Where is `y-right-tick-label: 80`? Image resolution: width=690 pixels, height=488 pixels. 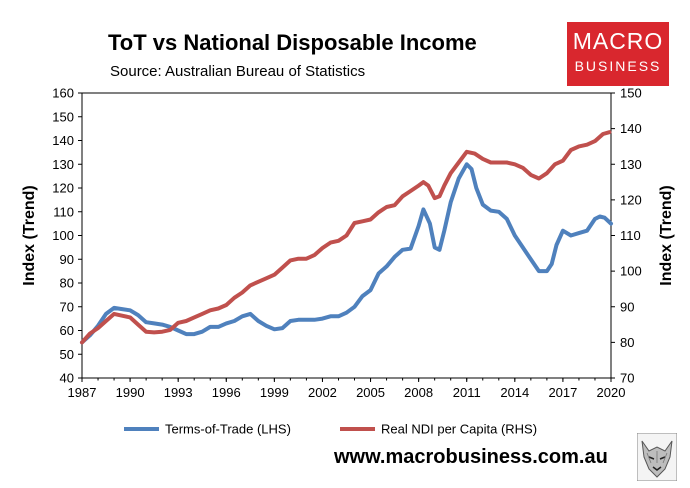 y-right-tick-label: 80 is located at coordinates (627, 342).